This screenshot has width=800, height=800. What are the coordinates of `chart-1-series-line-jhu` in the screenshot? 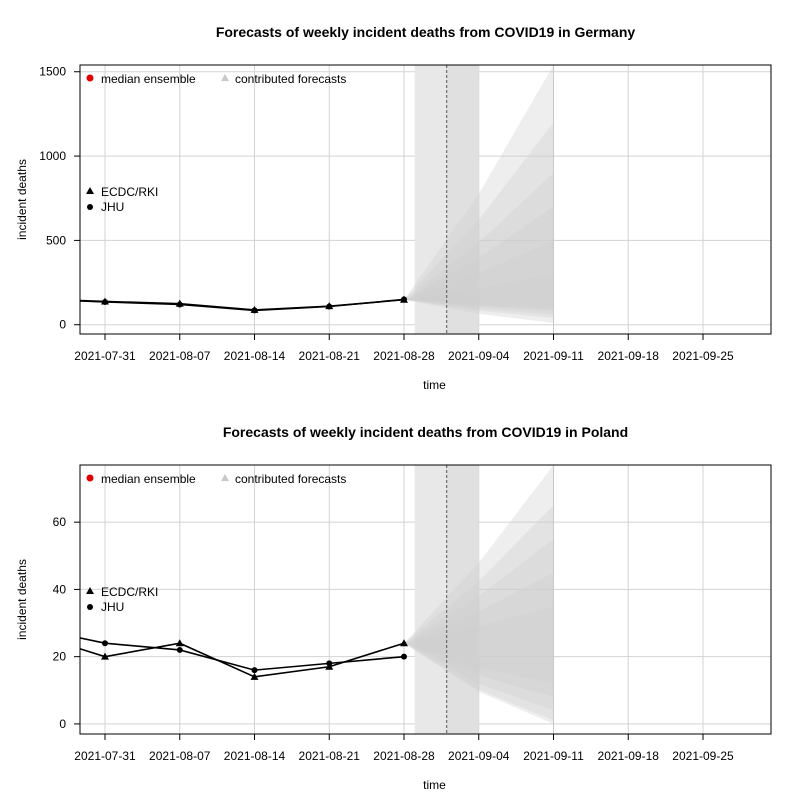 It's located at (242, 654).